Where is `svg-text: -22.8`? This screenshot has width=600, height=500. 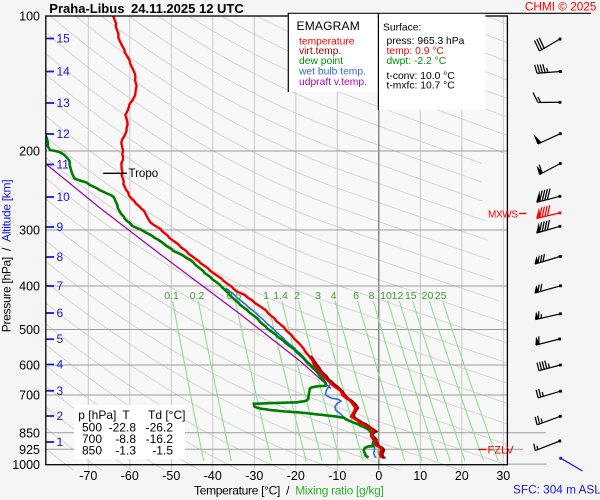
svg-text: -22.8 is located at coordinates (123, 428).